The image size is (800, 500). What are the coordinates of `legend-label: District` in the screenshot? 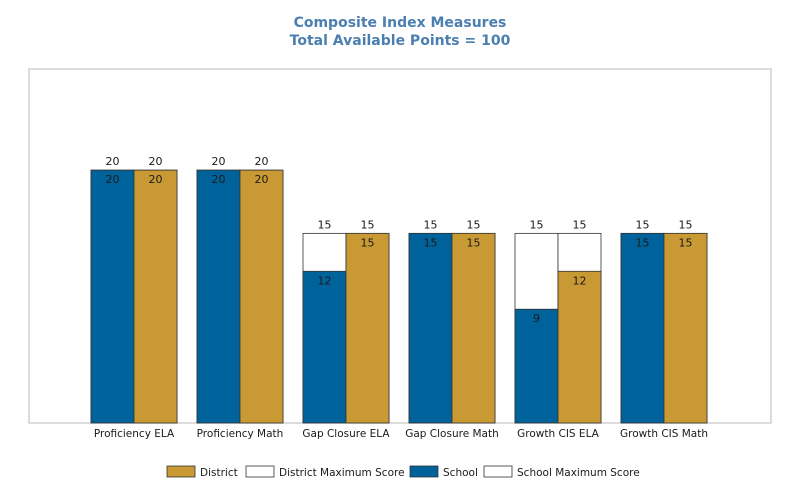 It's located at (219, 473).